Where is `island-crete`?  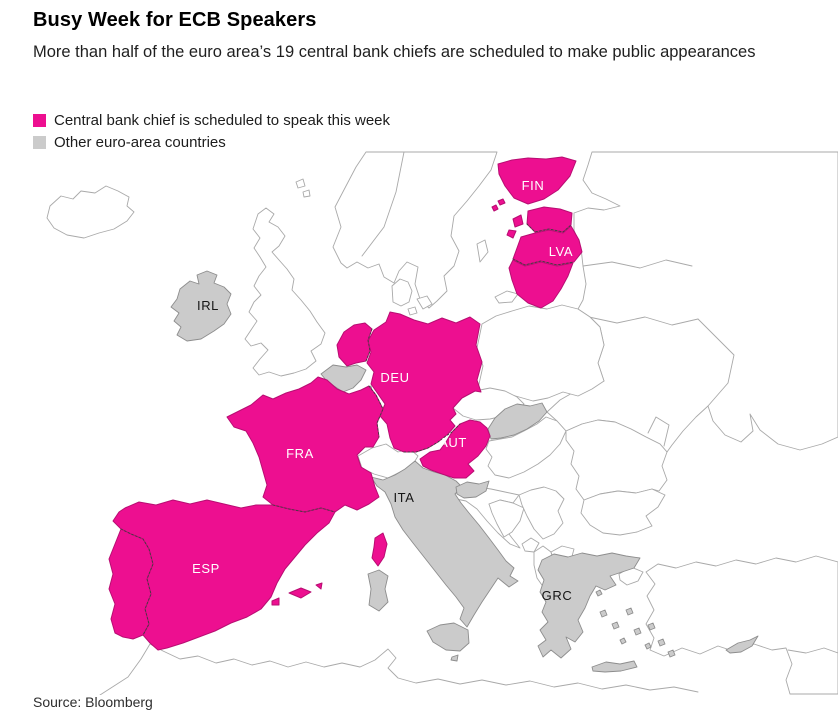
island-crete is located at coordinates (614, 666).